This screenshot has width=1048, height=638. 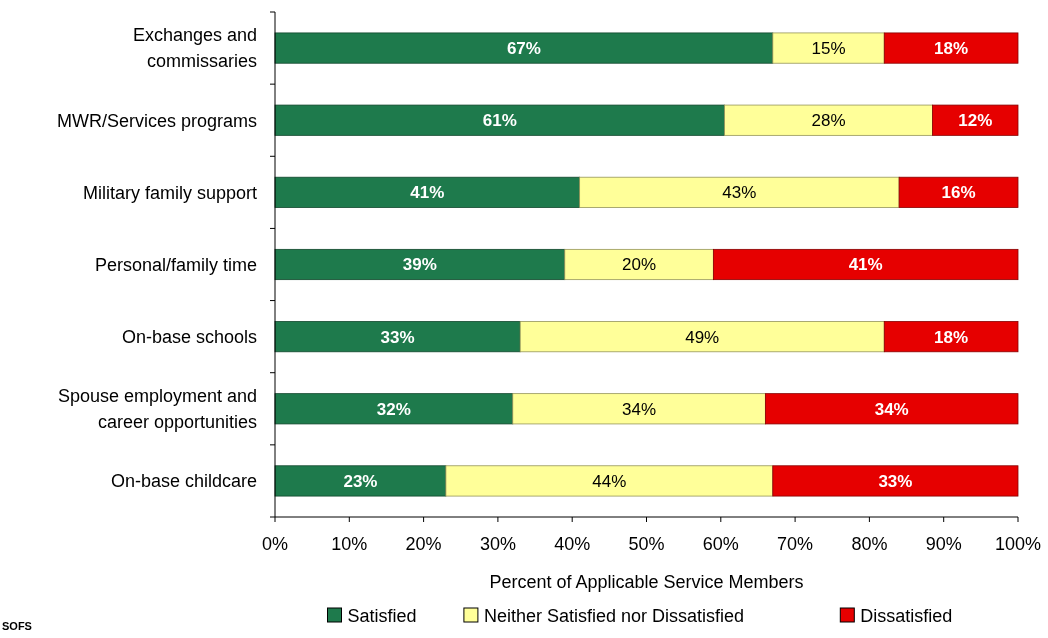 I want to click on y-tick-label: Exchanges and commissaries, so click(x=194, y=48).